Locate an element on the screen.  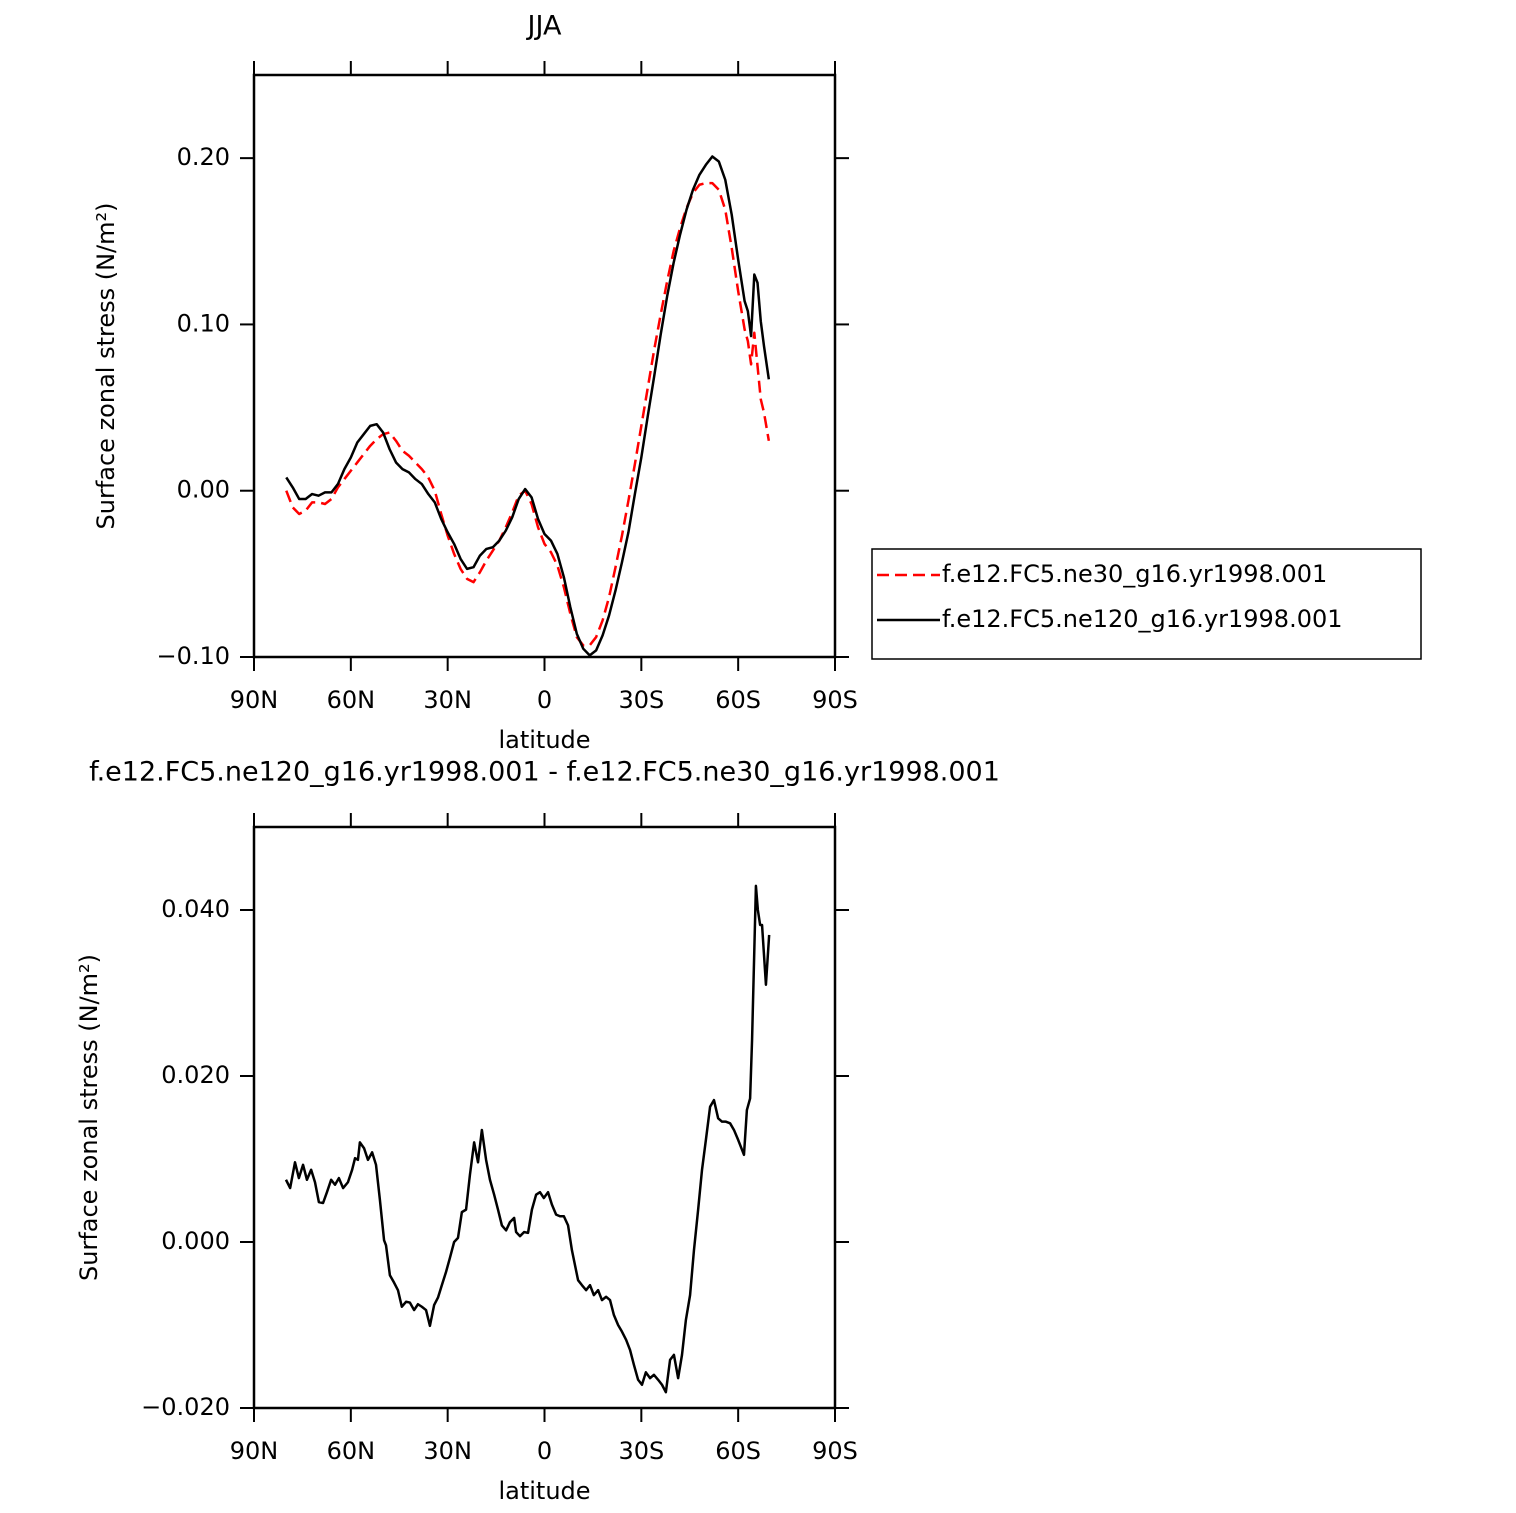
chart-title: JJA is located at coordinates (544, 26).